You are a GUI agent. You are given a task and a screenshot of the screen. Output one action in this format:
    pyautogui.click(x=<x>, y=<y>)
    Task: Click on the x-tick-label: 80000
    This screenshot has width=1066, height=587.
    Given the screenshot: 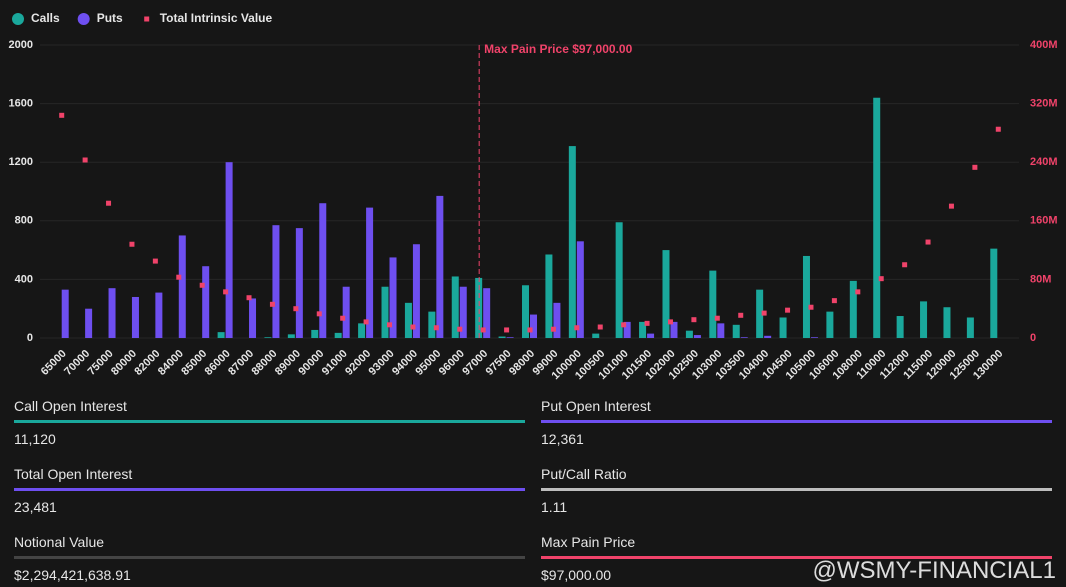 What is the action you would take?
    pyautogui.click(x=124, y=363)
    